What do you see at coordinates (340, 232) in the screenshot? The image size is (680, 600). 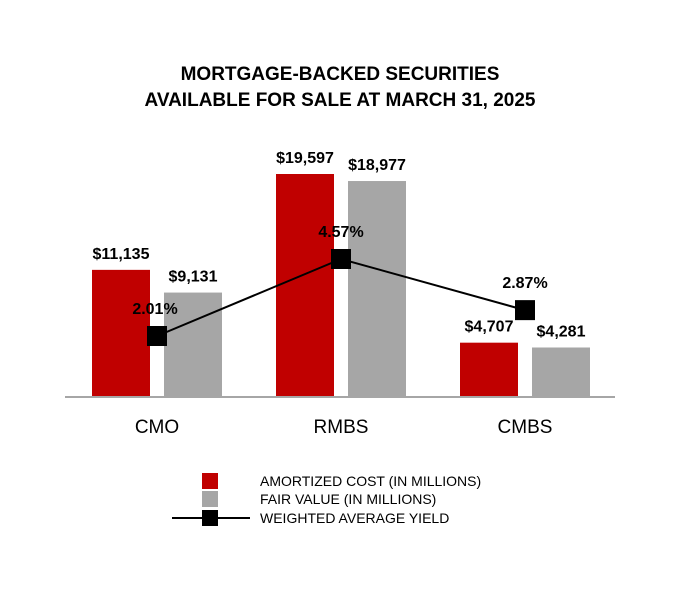 I see `yield-value-label: 4.57%` at bounding box center [340, 232].